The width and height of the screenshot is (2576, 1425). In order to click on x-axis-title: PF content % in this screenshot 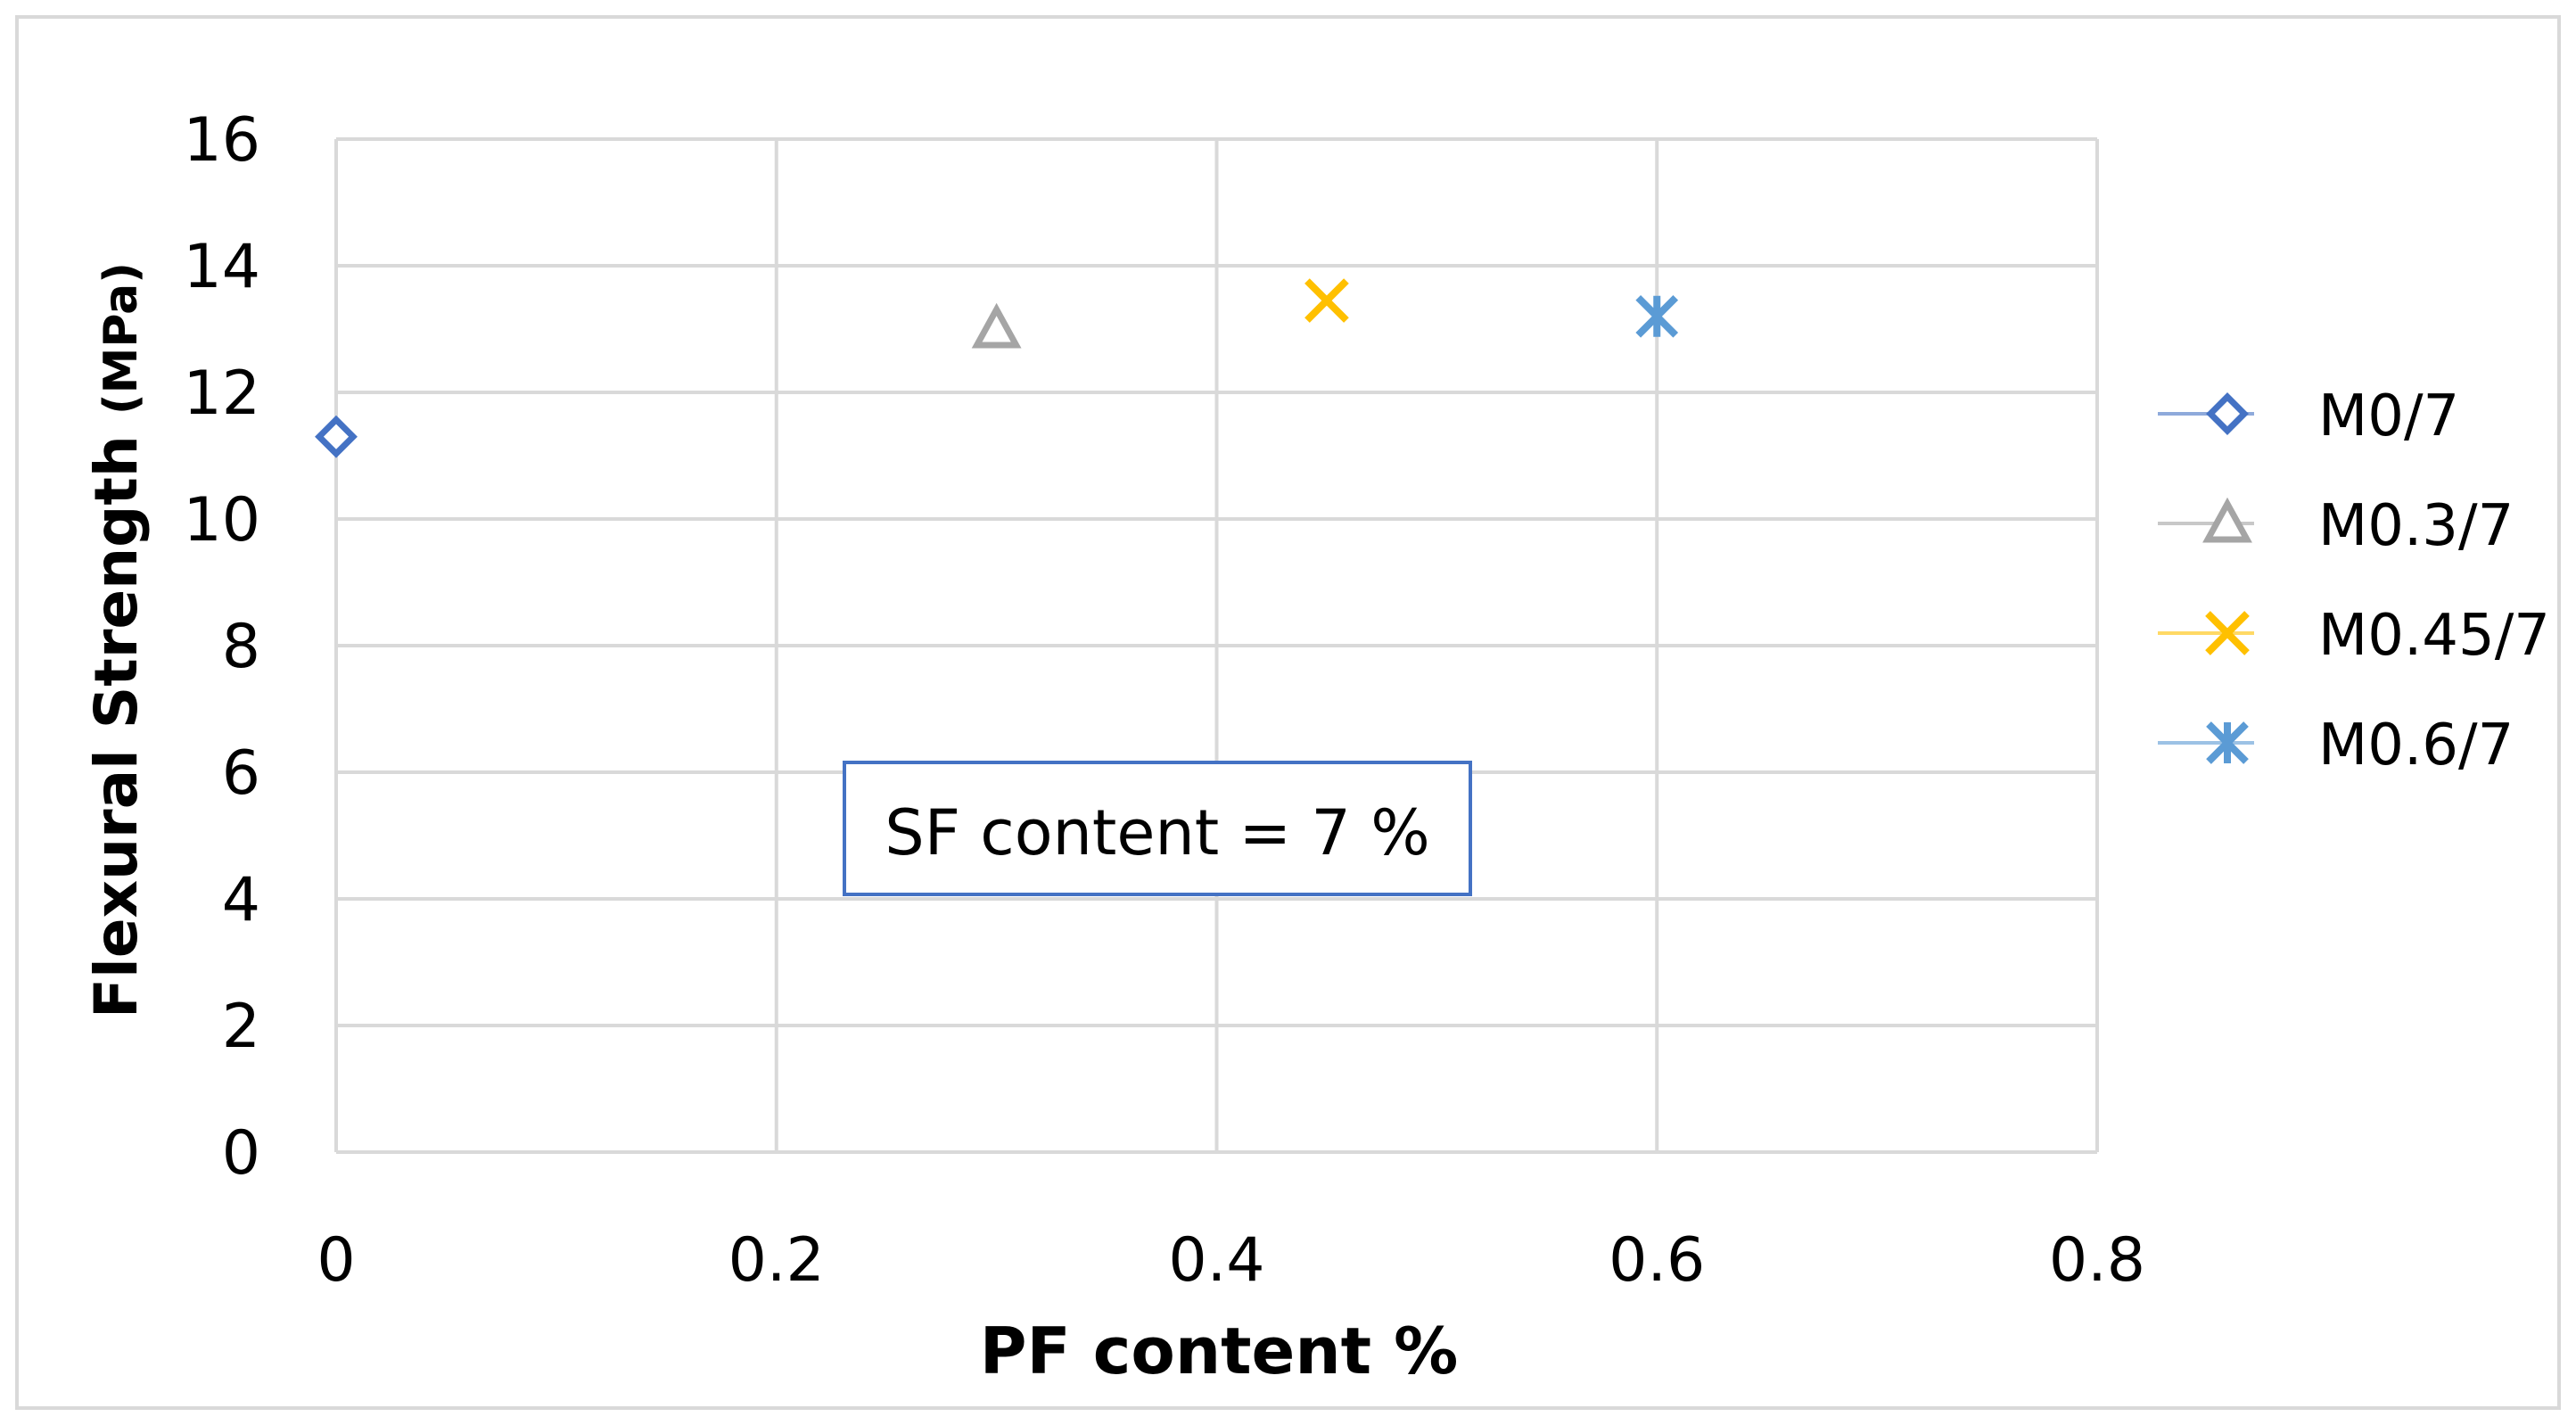, I will do `click(1219, 1351)`.